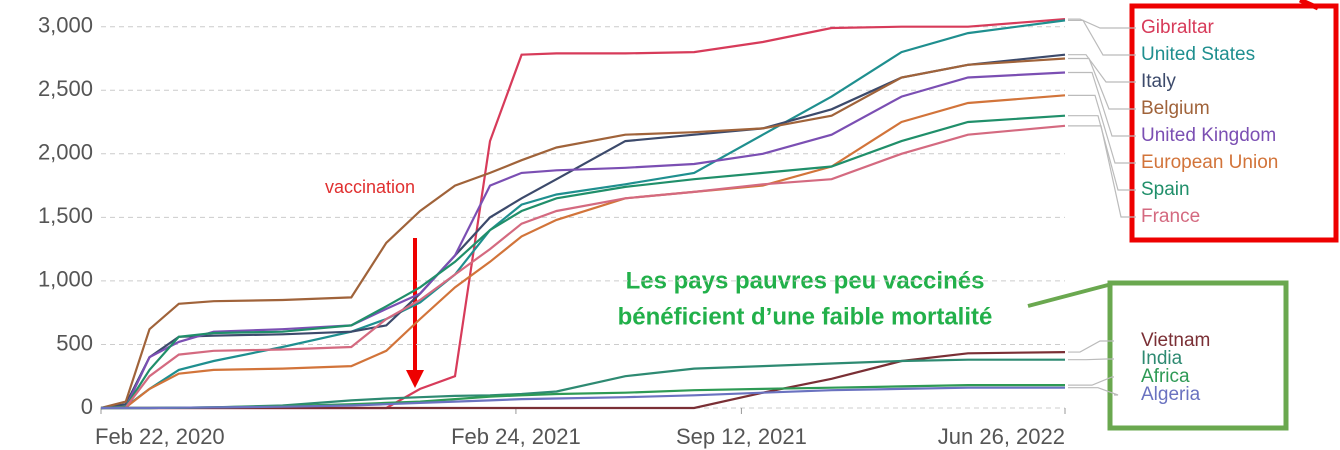 The width and height of the screenshot is (1340, 450). Describe the element at coordinates (87, 406) in the screenshot. I see `y-tick-label: 0` at that location.